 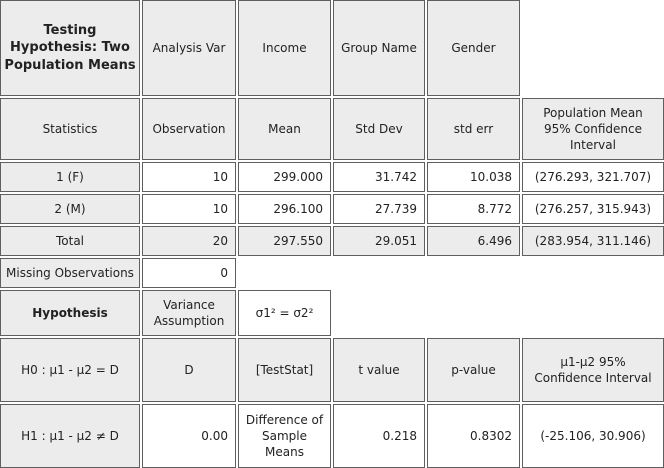 I want to click on alternative-hypothesis-text: H1 : μ1 - μ2 ≠ D, so click(x=70, y=435).